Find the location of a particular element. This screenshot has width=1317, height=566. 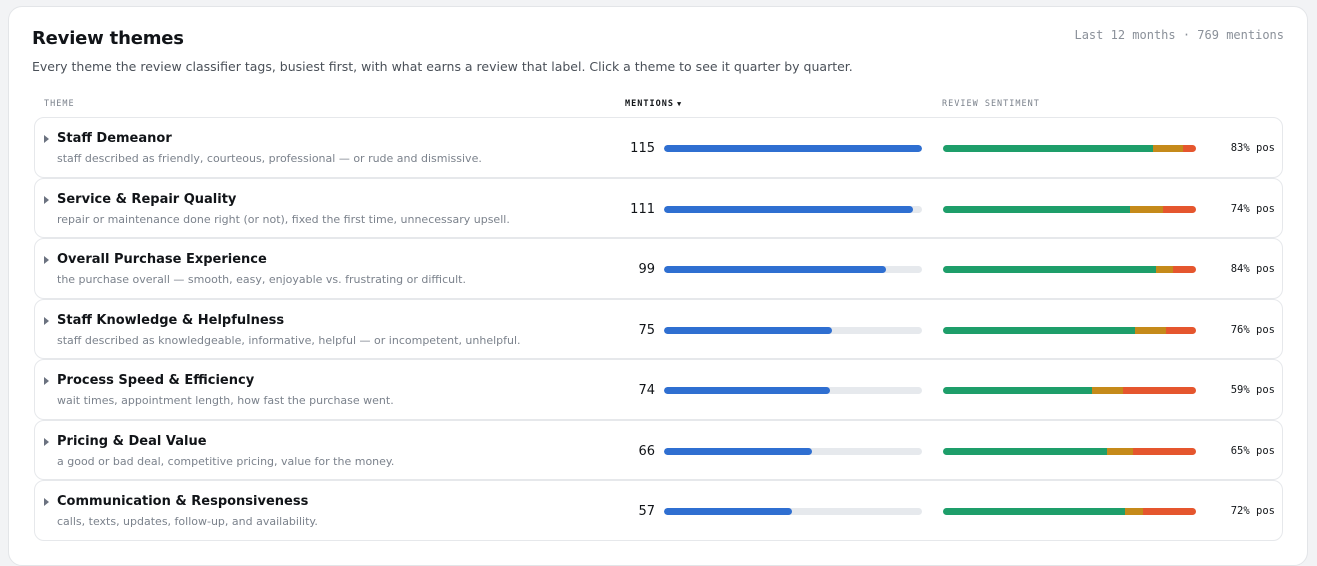

theme-name: Process Speed & Efficiency is located at coordinates (156, 380).